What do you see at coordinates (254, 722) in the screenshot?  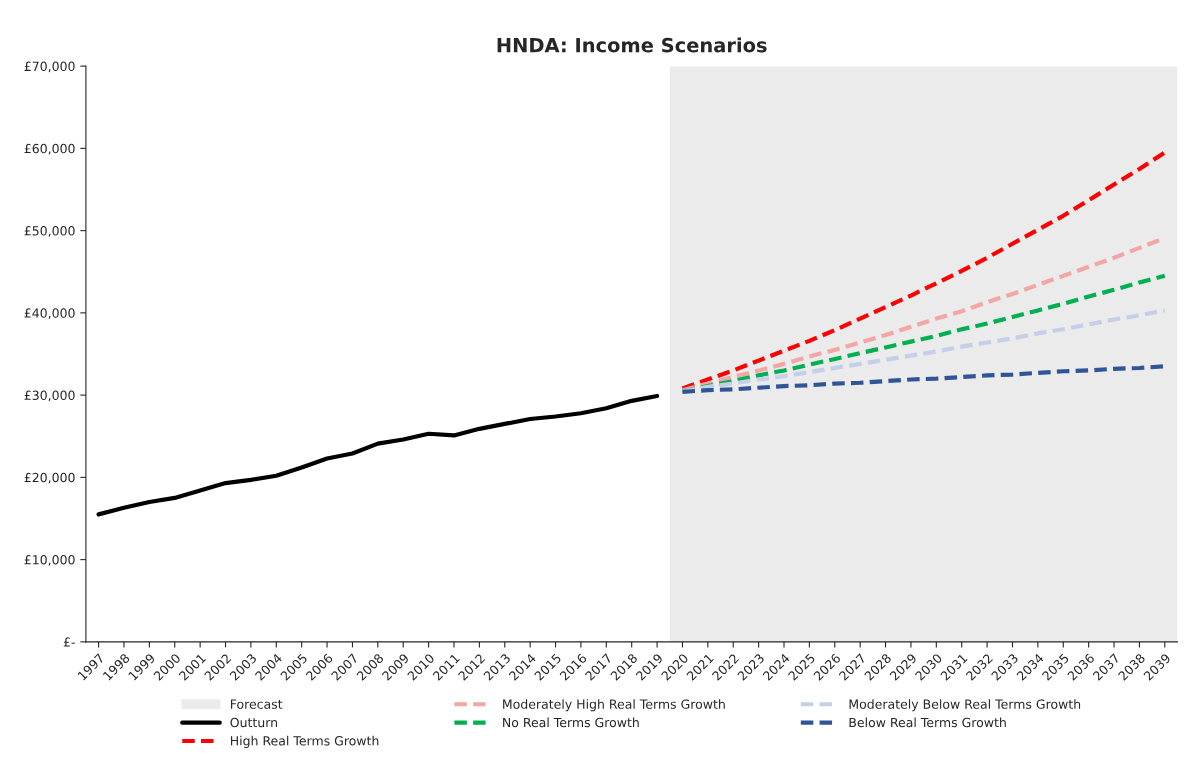 I see `legend-label: Outturn` at bounding box center [254, 722].